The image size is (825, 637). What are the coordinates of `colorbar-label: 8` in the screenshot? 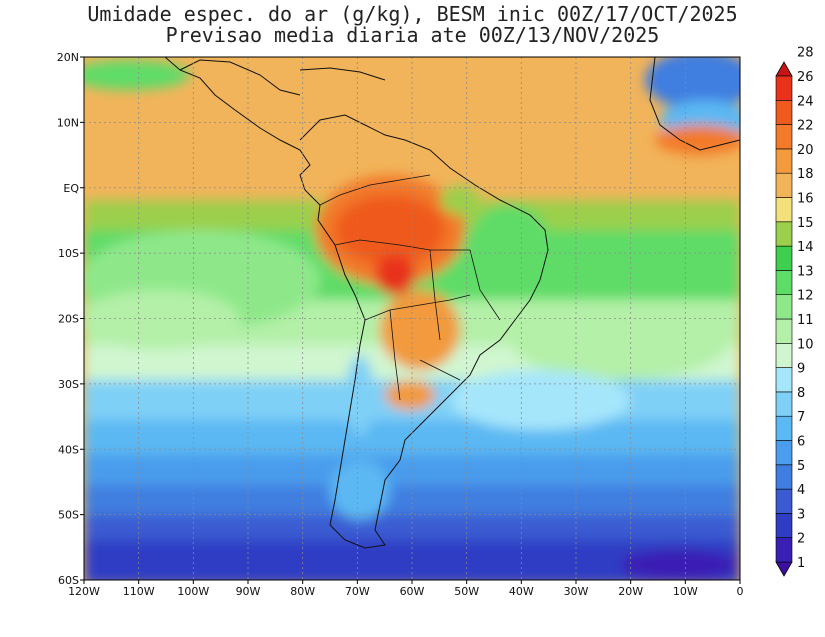 It's located at (801, 393).